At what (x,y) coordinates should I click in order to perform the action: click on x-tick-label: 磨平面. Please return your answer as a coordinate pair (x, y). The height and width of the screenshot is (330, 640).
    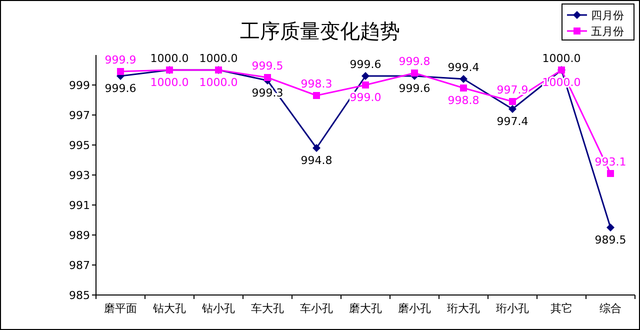
    Looking at the image, I should click on (120, 308).